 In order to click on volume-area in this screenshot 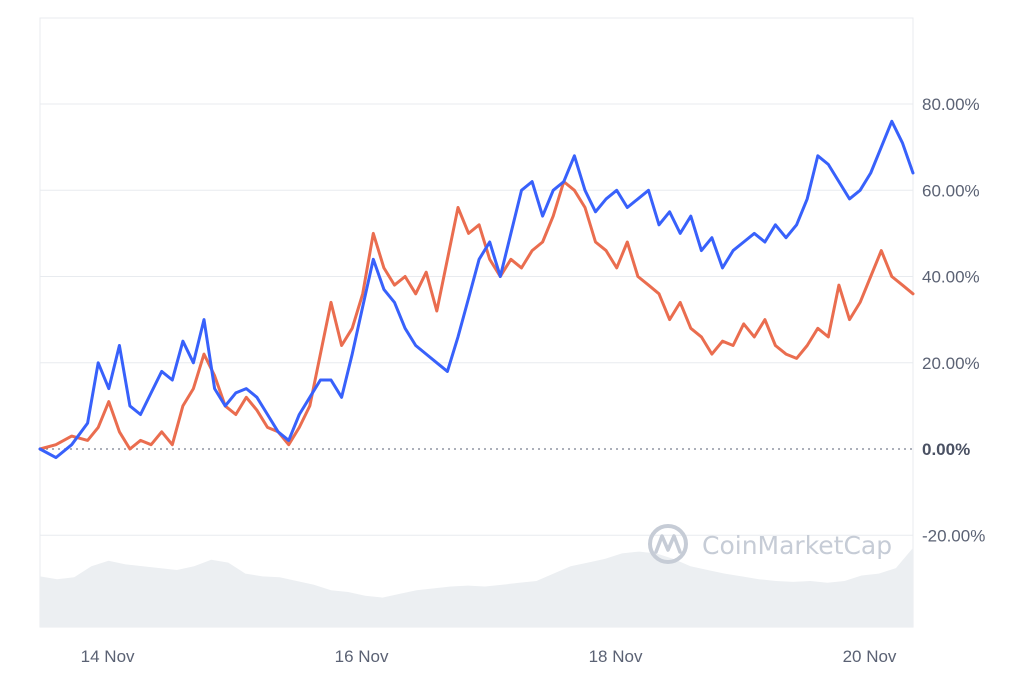, I will do `click(476, 587)`.